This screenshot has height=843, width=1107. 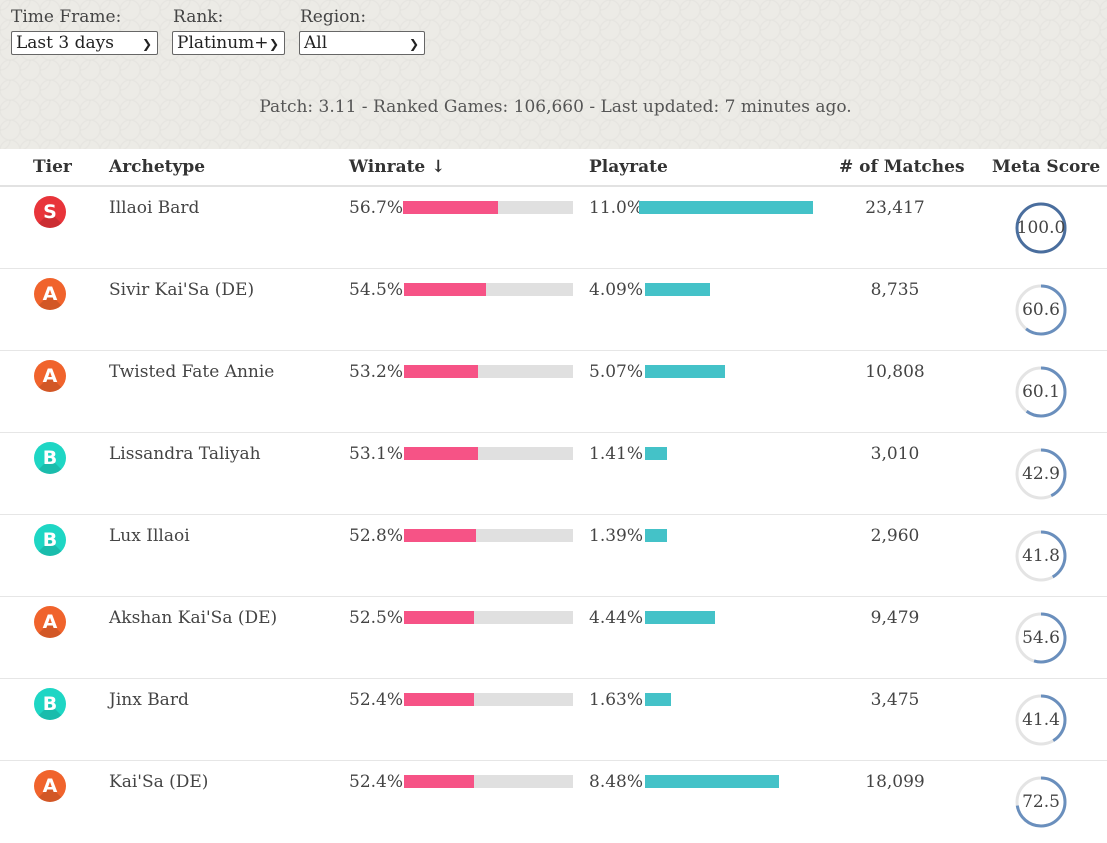 What do you see at coordinates (895, 782) in the screenshot?
I see `matches-count: 18,099` at bounding box center [895, 782].